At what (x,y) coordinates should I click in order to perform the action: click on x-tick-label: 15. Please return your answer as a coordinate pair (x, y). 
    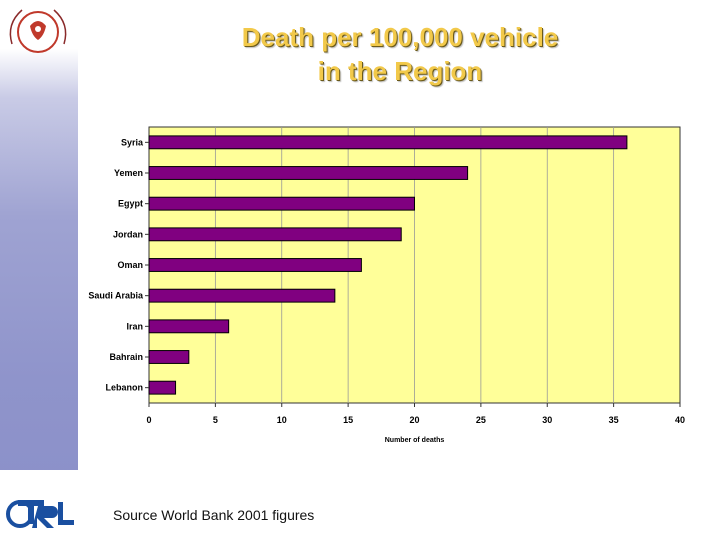
    Looking at the image, I should click on (348, 420).